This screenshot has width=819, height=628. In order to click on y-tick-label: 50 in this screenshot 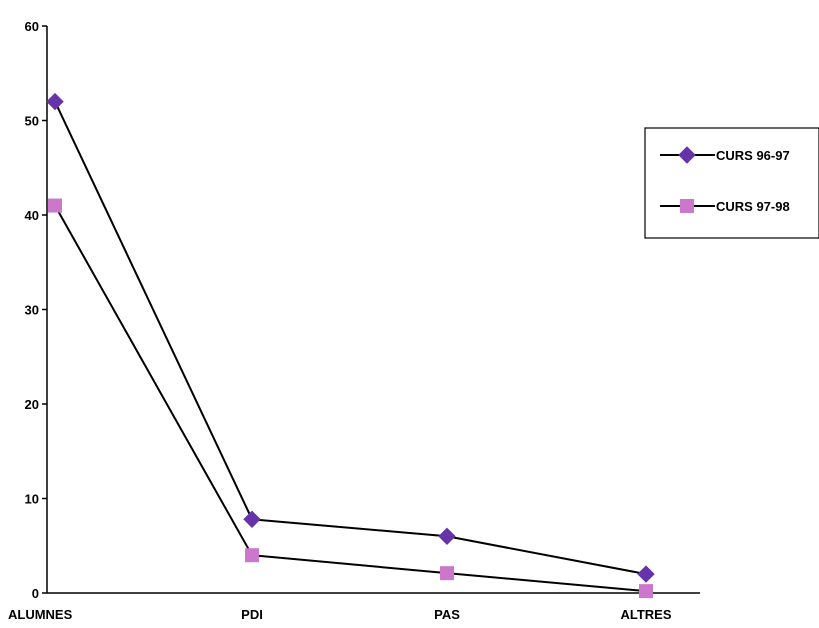, I will do `click(32, 121)`.